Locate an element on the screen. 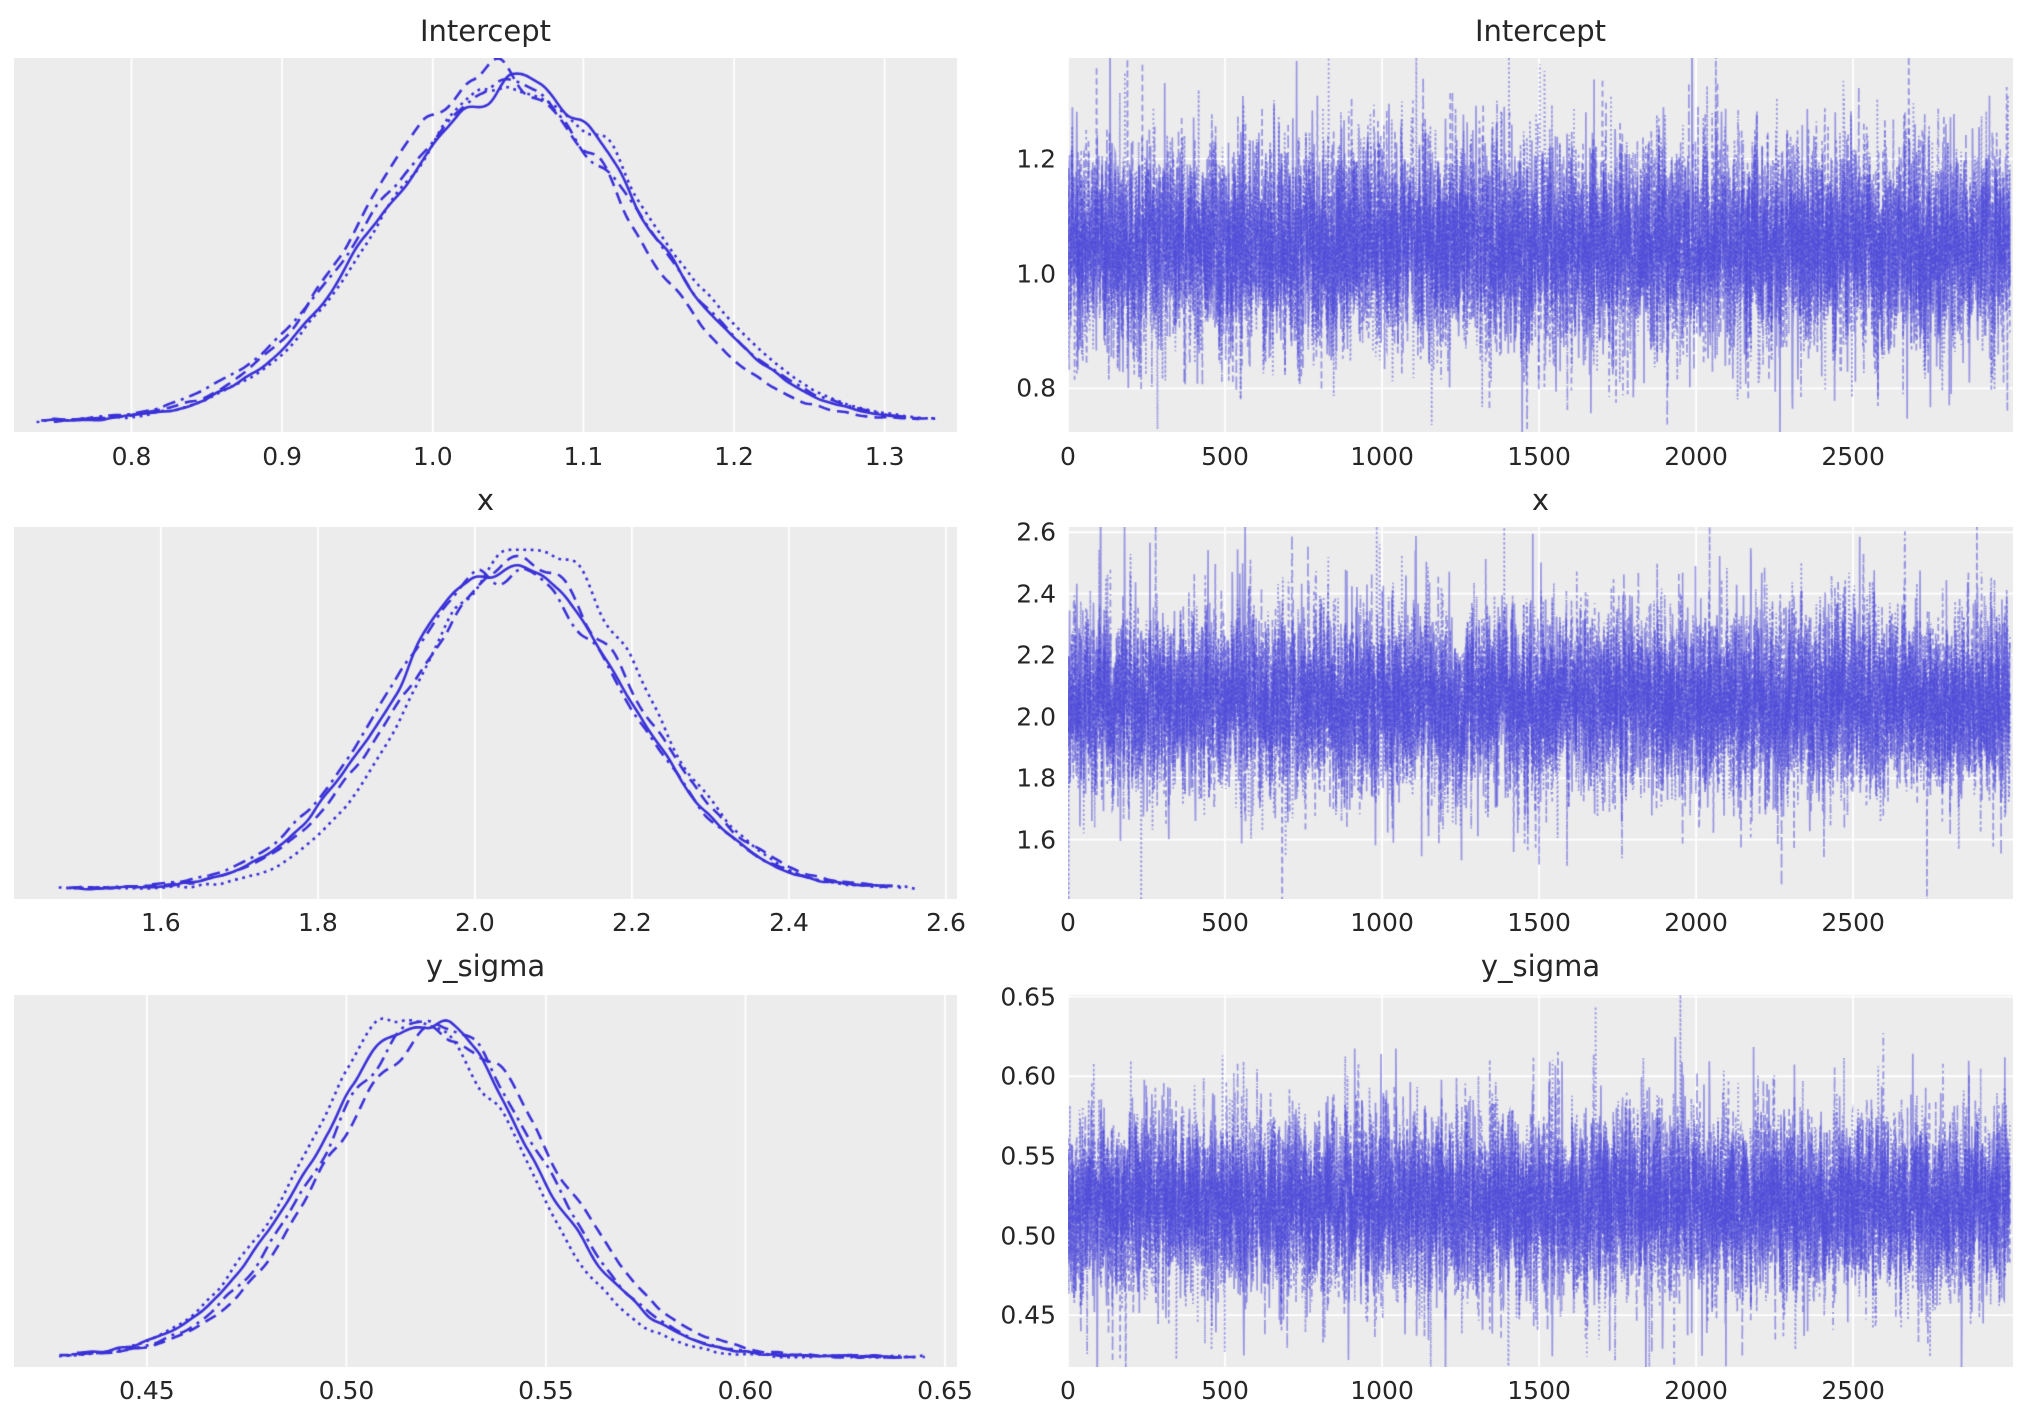 The width and height of the screenshot is (2023, 1423). trace-canvas-y-sigma is located at coordinates (1540, 1181).